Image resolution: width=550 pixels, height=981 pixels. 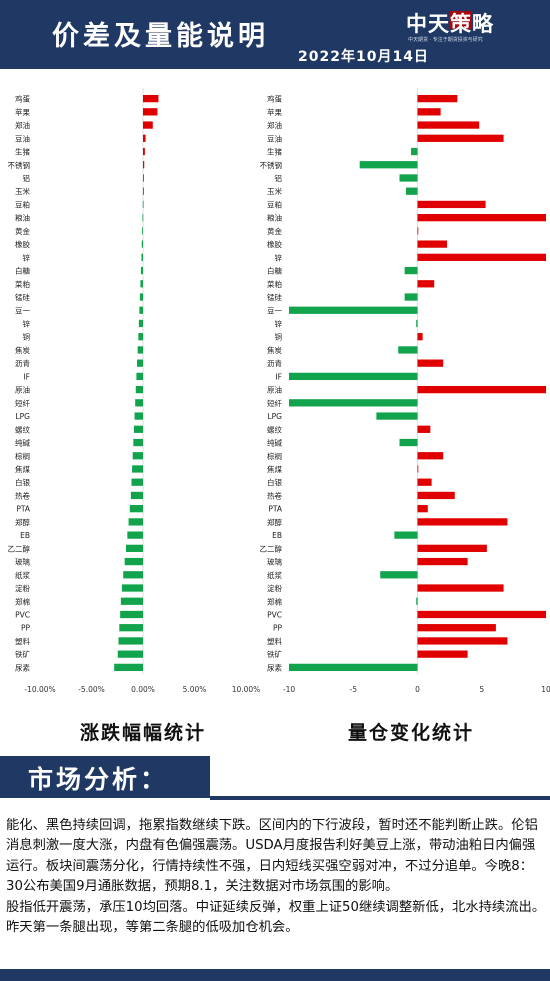 I want to click on logo-subtext: 中天期货 · 专注于期货投资与研究, so click(x=445, y=40).